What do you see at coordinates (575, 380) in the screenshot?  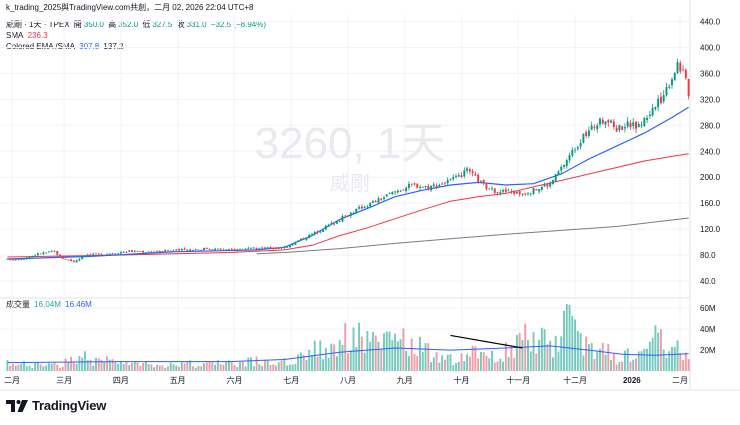 I see `time-tick-label: 十二月` at bounding box center [575, 380].